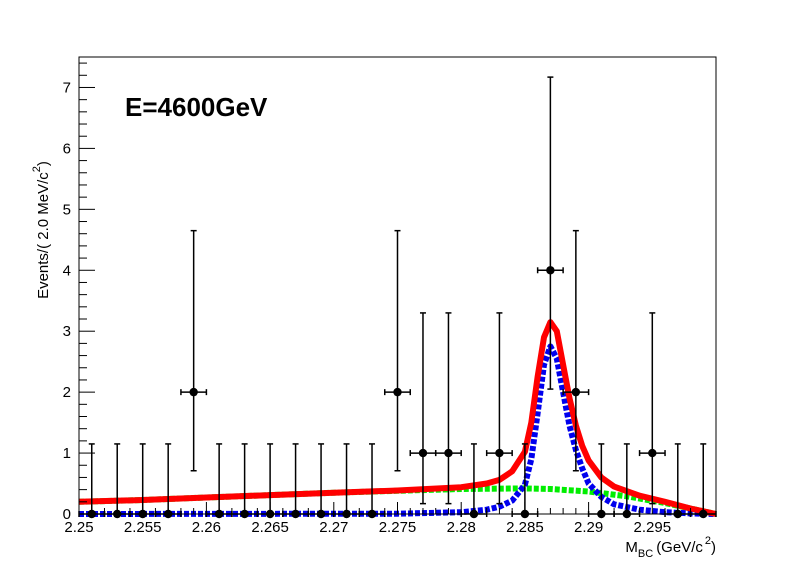 This screenshot has width=796, height=572. I want to click on x-axis-title: MBC (GeV/c 2), so click(670, 547).